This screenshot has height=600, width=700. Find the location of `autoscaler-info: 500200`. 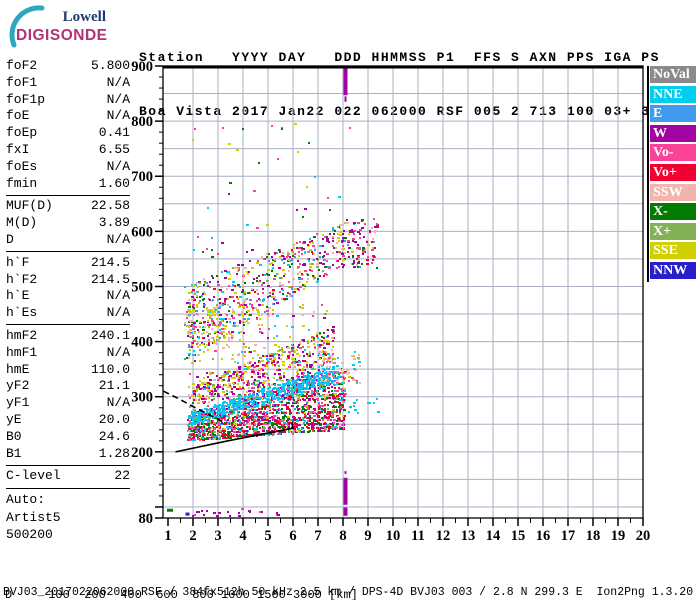

autoscaler-info: 500200 is located at coordinates (29, 535).